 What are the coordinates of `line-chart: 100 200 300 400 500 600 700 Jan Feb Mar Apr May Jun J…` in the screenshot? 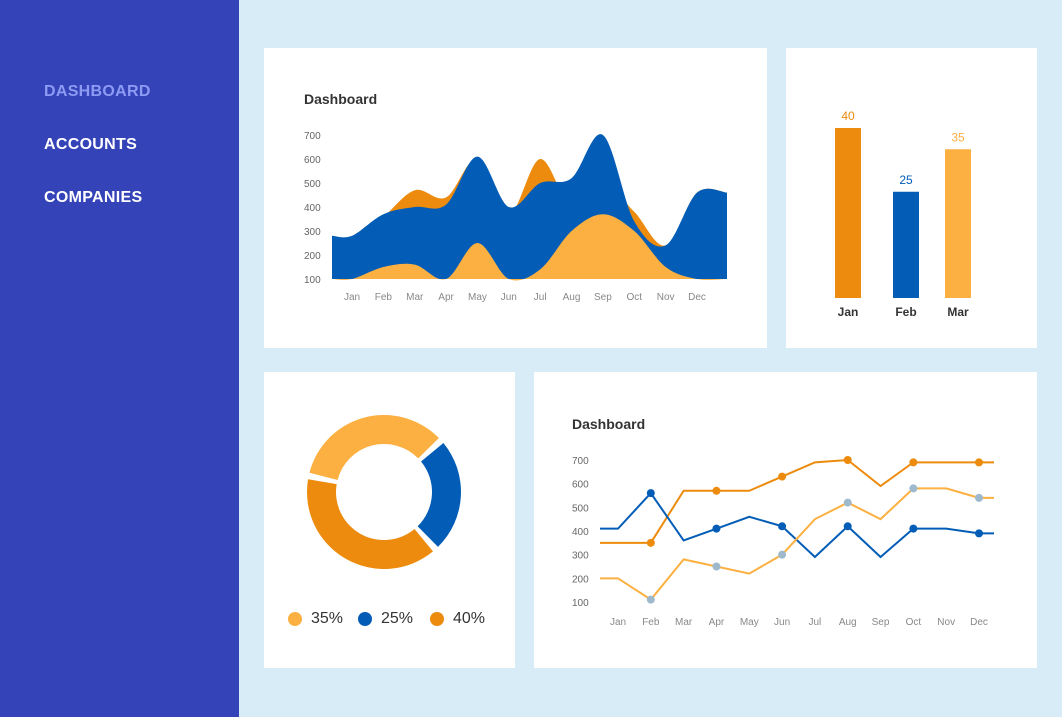 It's located at (783, 542).